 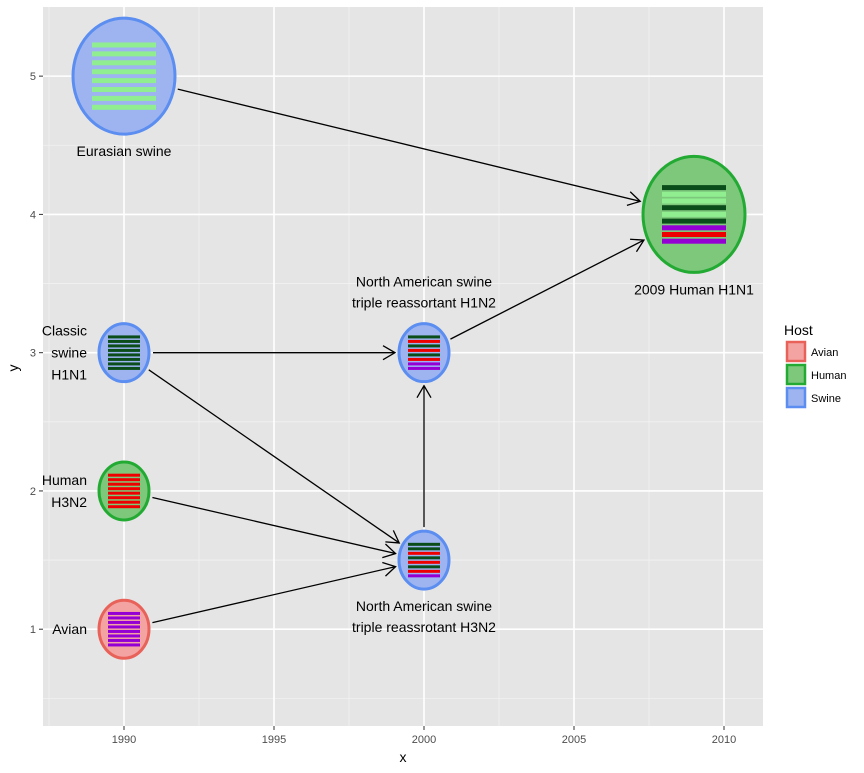 I want to click on arrow-tr_h1n1-to-h1n1_2009, so click(x=548, y=289).